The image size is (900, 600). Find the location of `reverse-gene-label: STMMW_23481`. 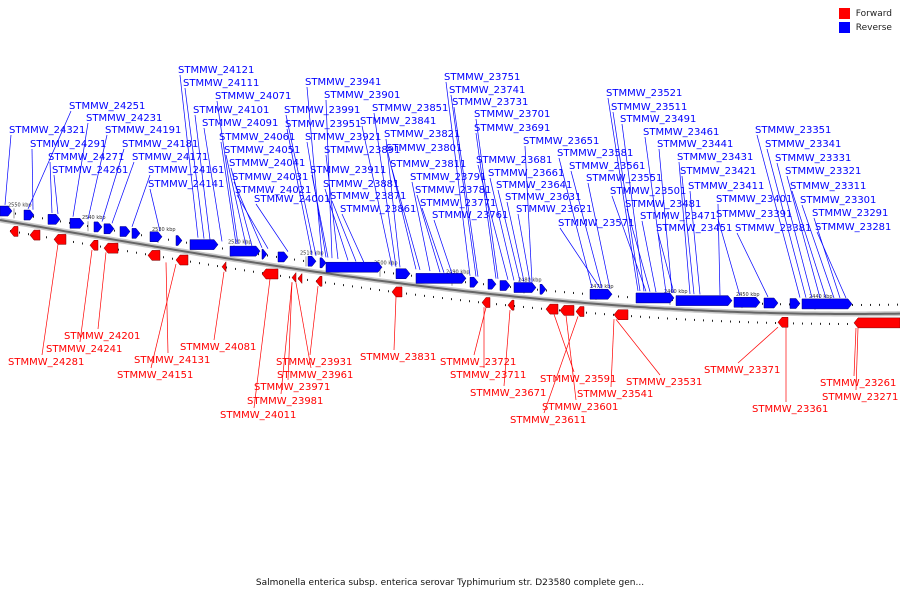

reverse-gene-label: STMMW_23481 is located at coordinates (663, 204).